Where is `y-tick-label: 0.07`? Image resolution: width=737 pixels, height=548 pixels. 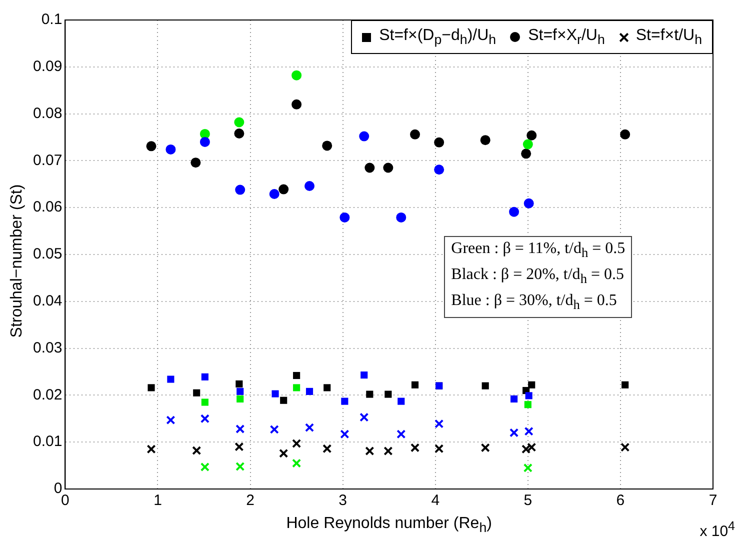 y-tick-label: 0.07 is located at coordinates (47, 160).